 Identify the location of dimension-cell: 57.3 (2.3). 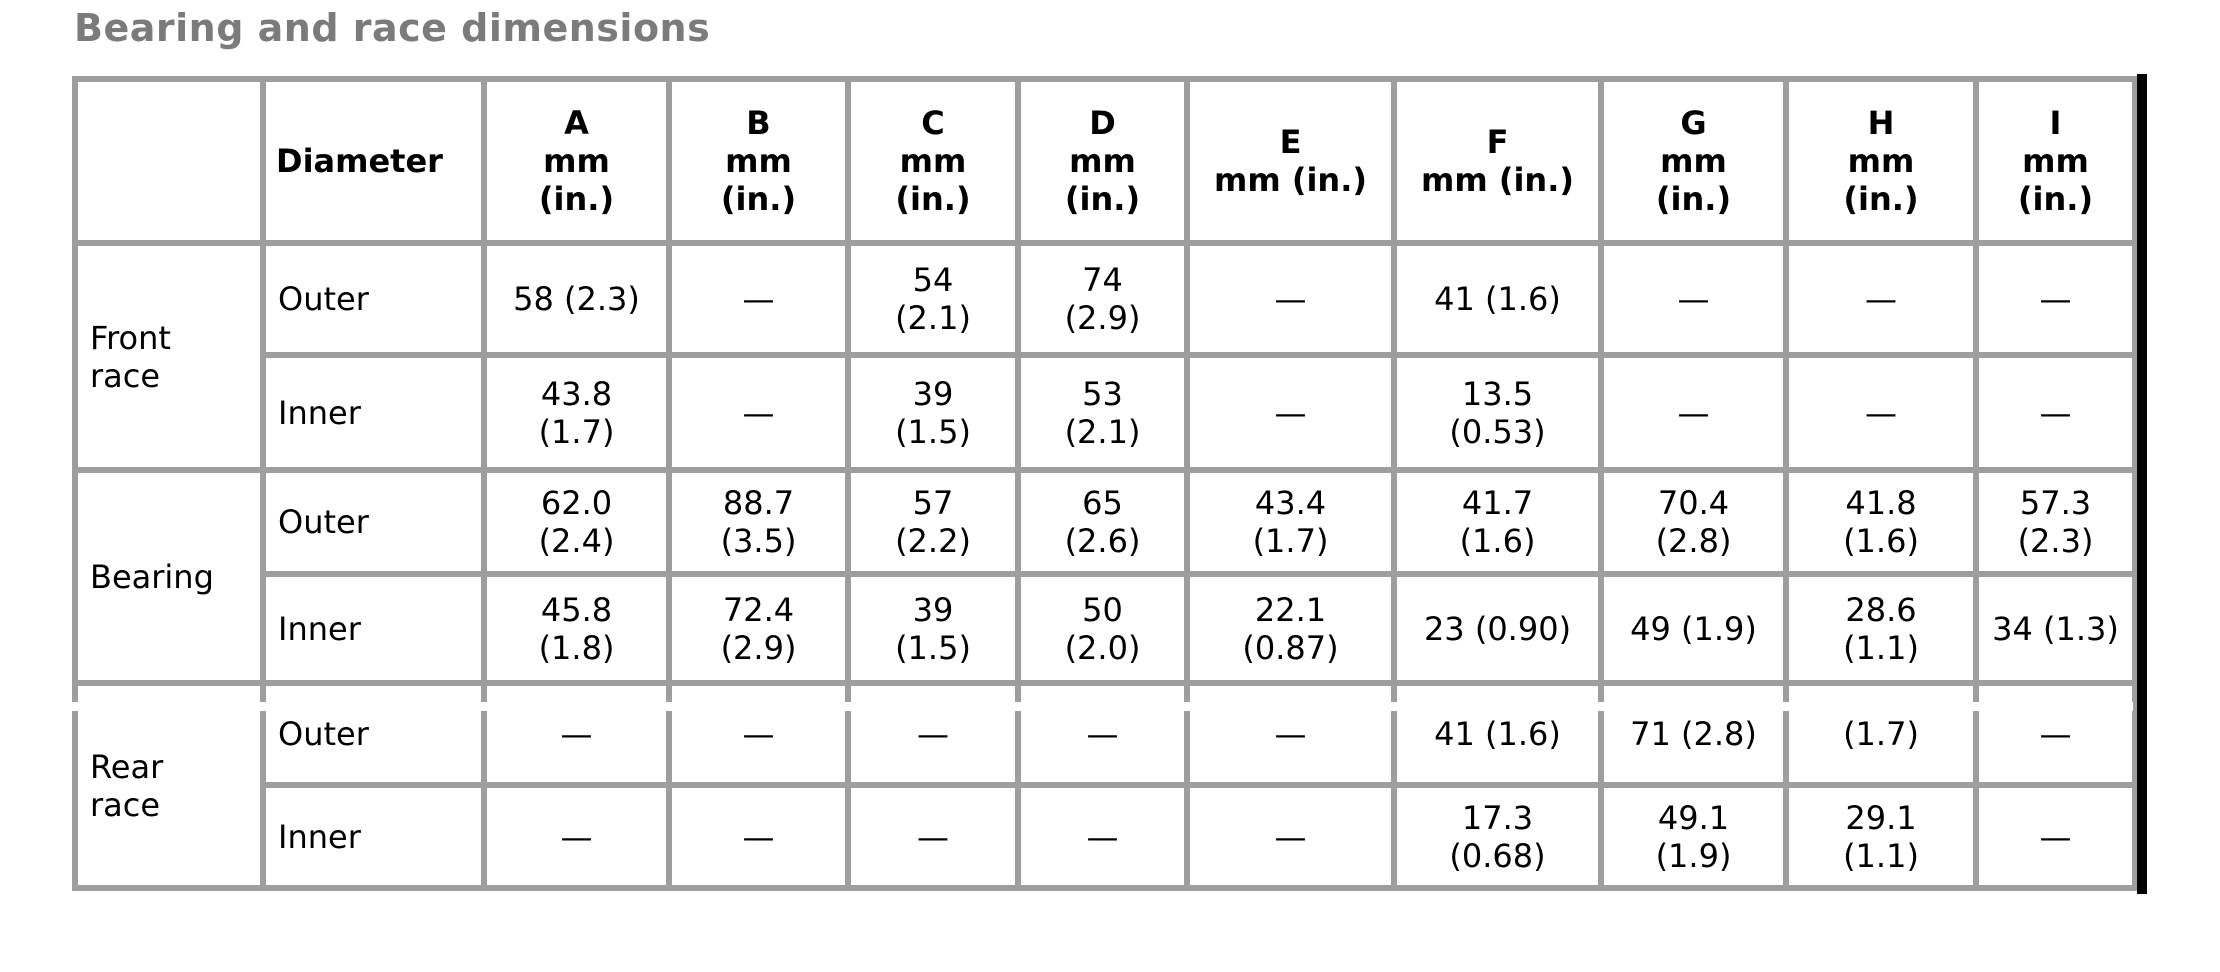
(2055, 522).